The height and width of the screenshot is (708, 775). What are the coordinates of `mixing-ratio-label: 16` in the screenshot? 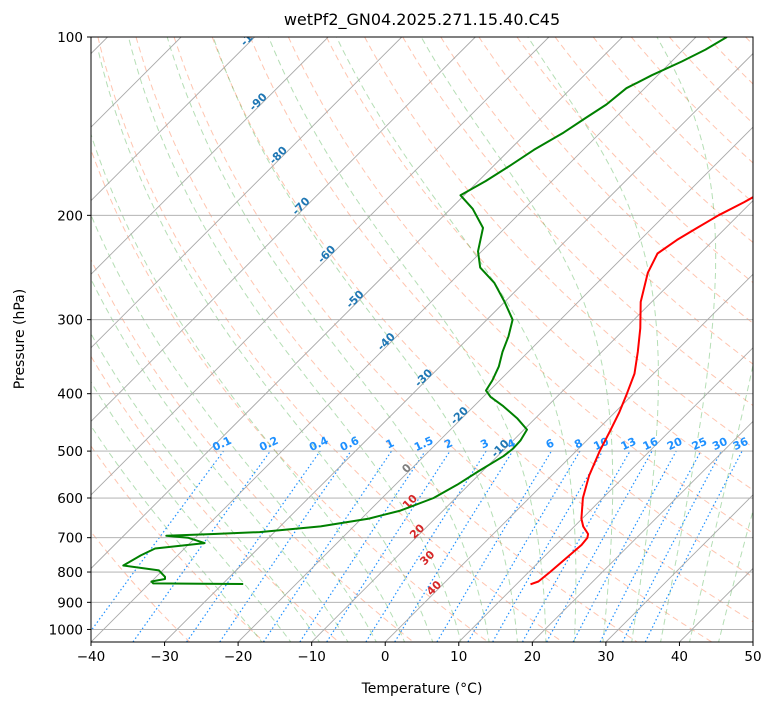 It's located at (651, 444).